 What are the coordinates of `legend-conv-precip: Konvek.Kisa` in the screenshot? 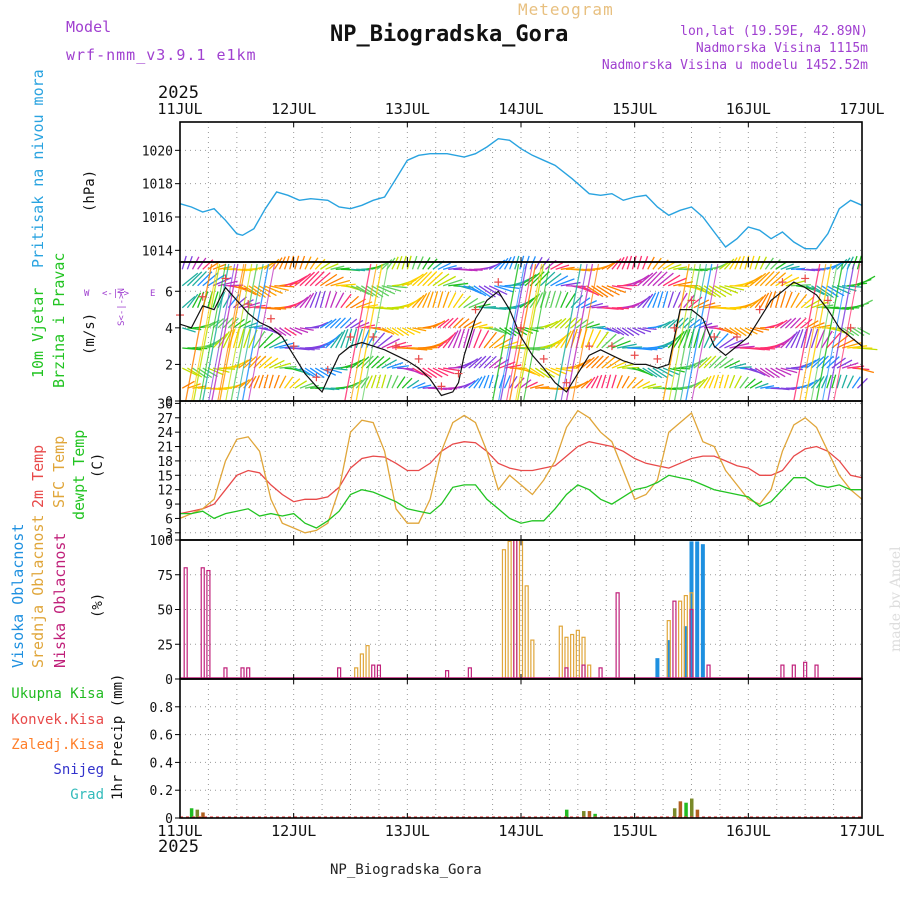 It's located at (57, 720).